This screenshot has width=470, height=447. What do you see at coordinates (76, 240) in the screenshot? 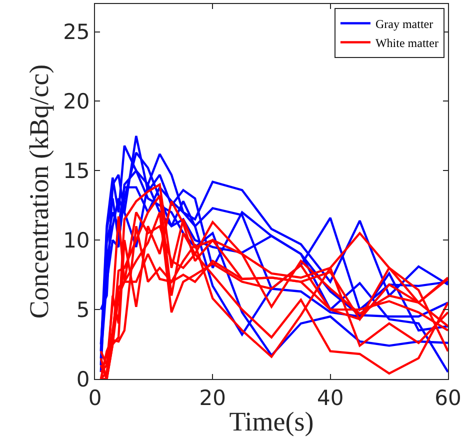
I see `y-tick-label: 10` at bounding box center [76, 240].